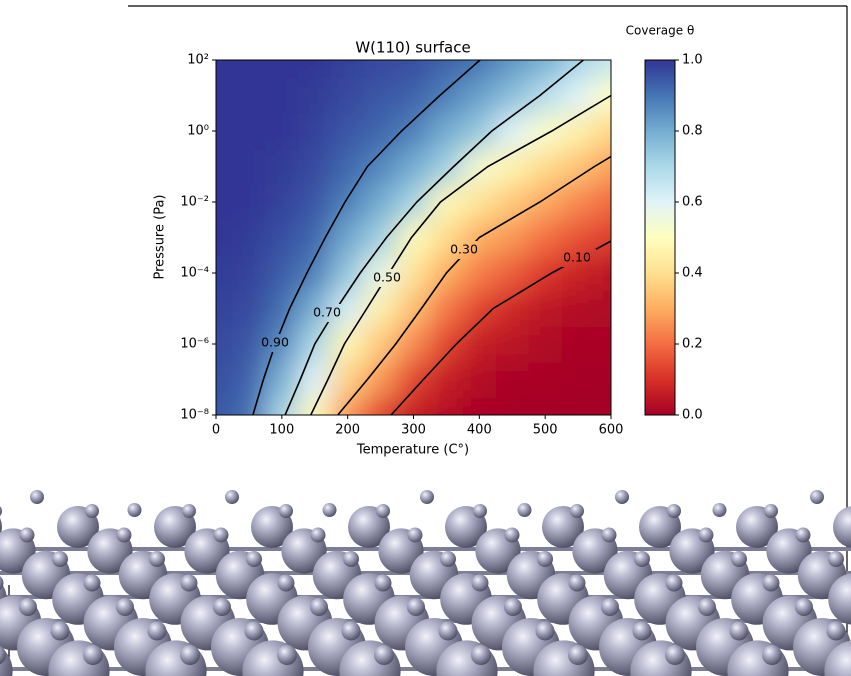 This screenshot has width=851, height=676. I want to click on colorbar-label: Coverage θ, so click(660, 31).